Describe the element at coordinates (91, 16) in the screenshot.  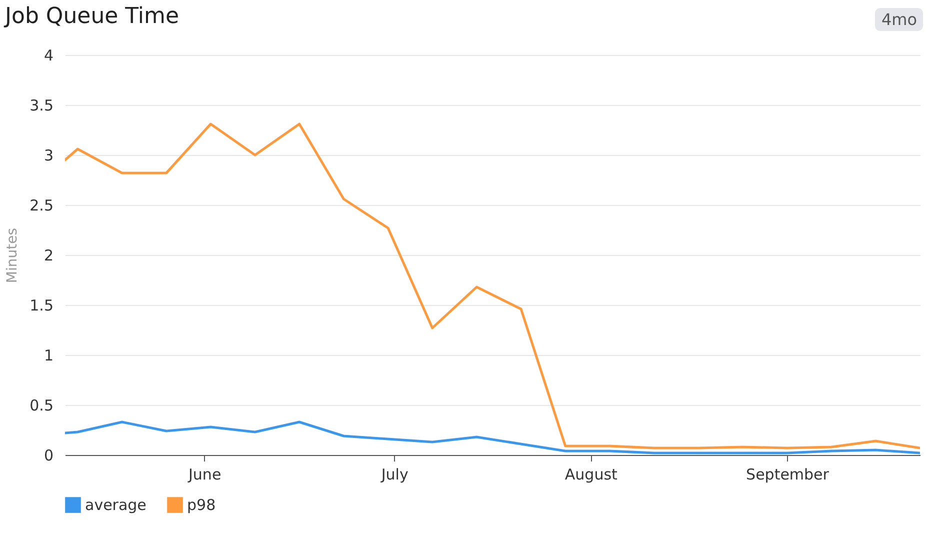
I see `chart-title: Job Queue Time` at that location.